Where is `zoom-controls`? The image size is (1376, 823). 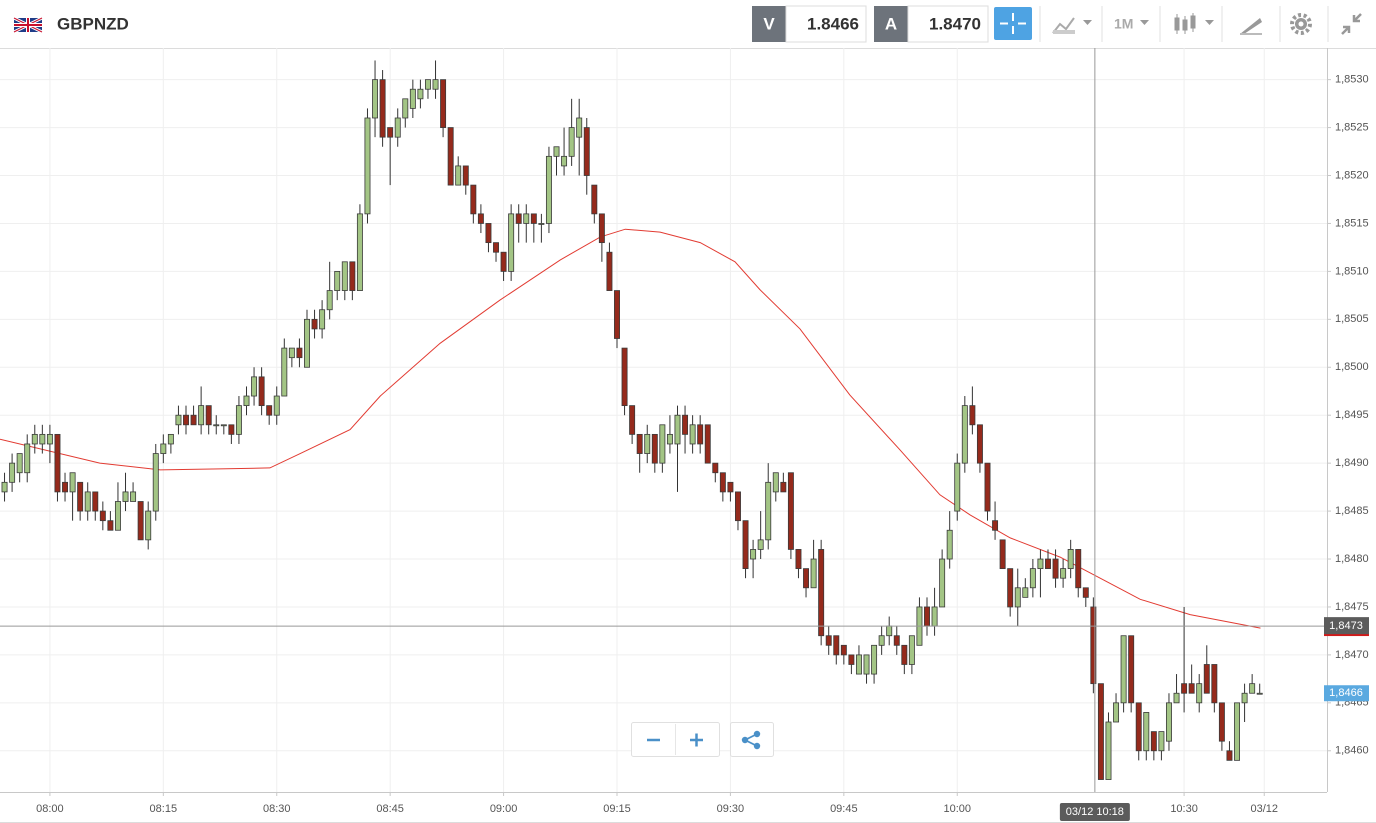 zoom-controls is located at coordinates (702, 739).